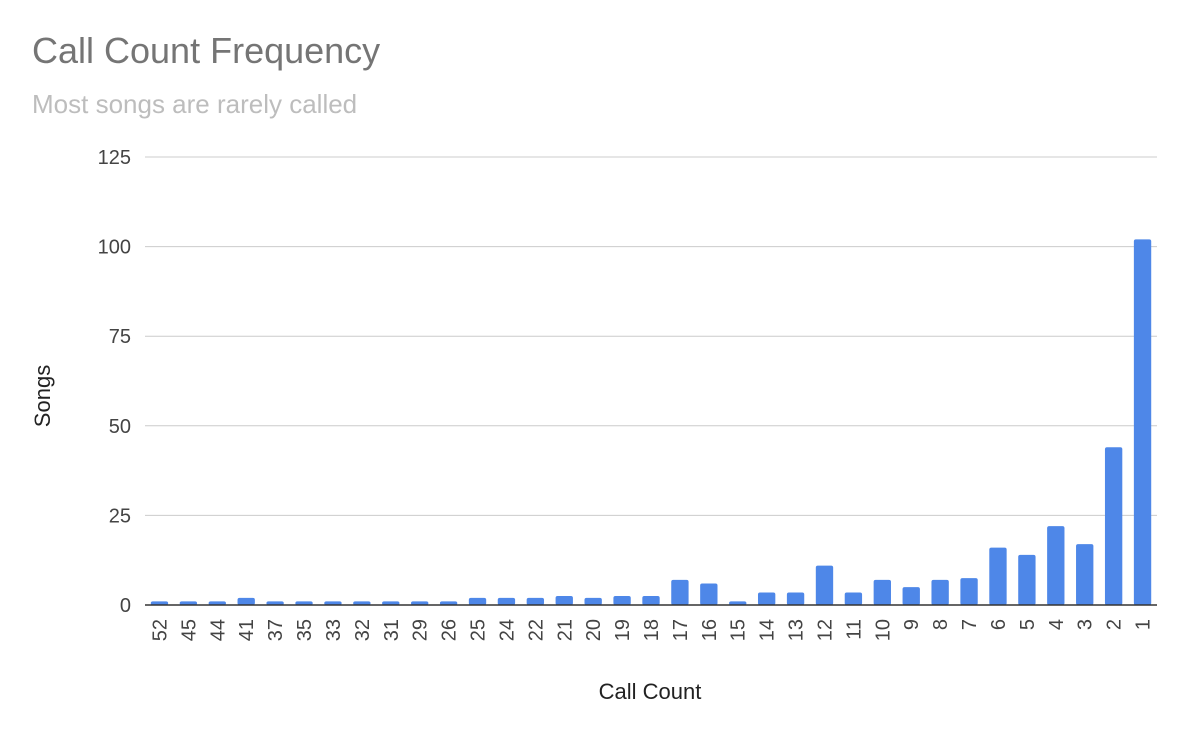 The height and width of the screenshot is (734, 1180). I want to click on x-tick-label: 22, so click(536, 630).